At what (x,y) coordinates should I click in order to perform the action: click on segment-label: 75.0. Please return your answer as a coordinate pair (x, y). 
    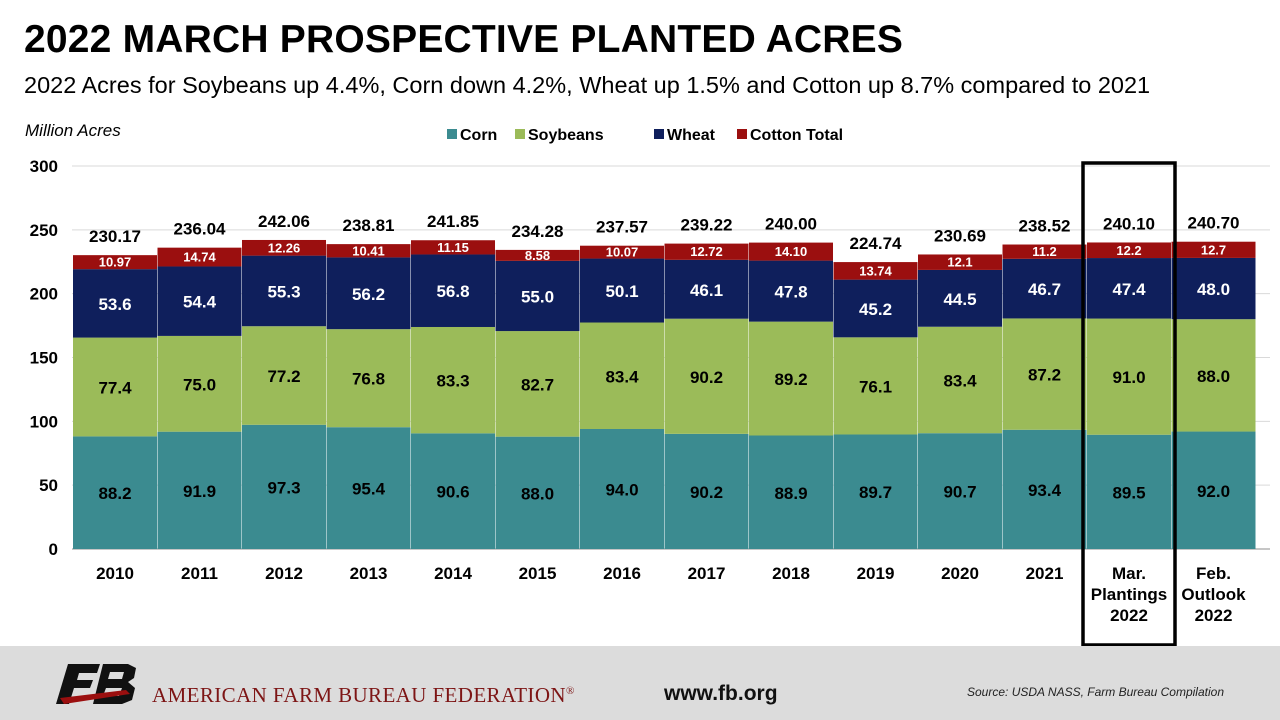
    Looking at the image, I should click on (199, 384).